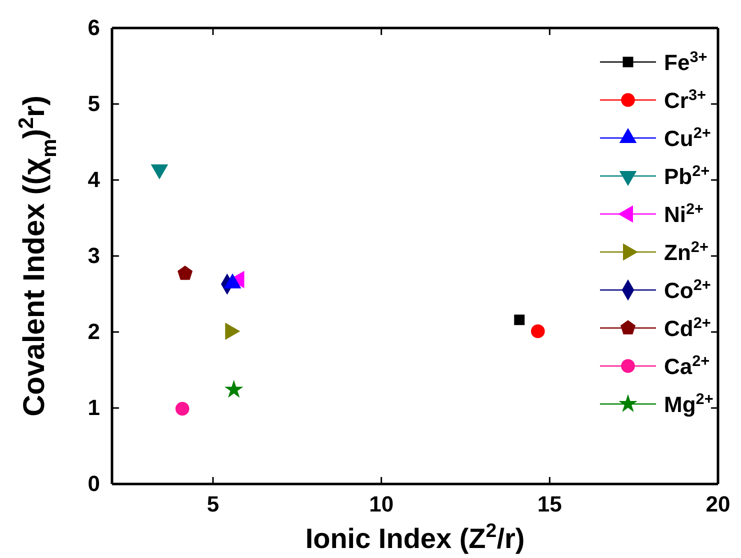  What do you see at coordinates (94, 331) in the screenshot?
I see `y-tick-label: 2` at bounding box center [94, 331].